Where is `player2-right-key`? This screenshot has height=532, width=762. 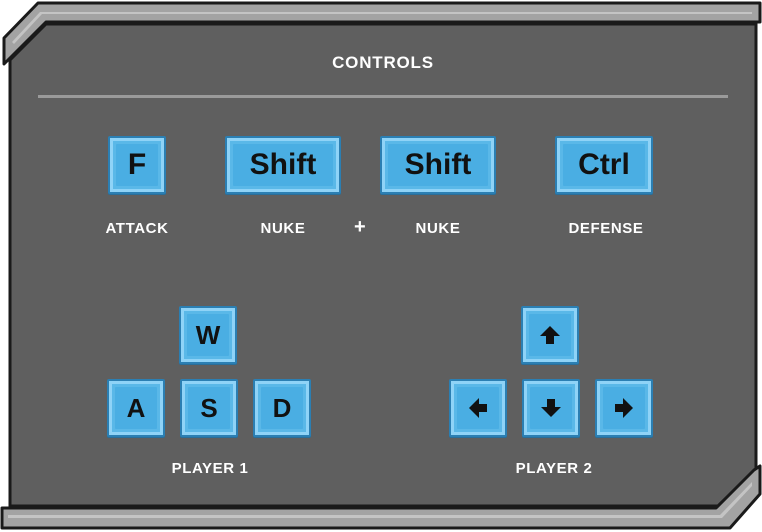 player2-right-key is located at coordinates (624, 408).